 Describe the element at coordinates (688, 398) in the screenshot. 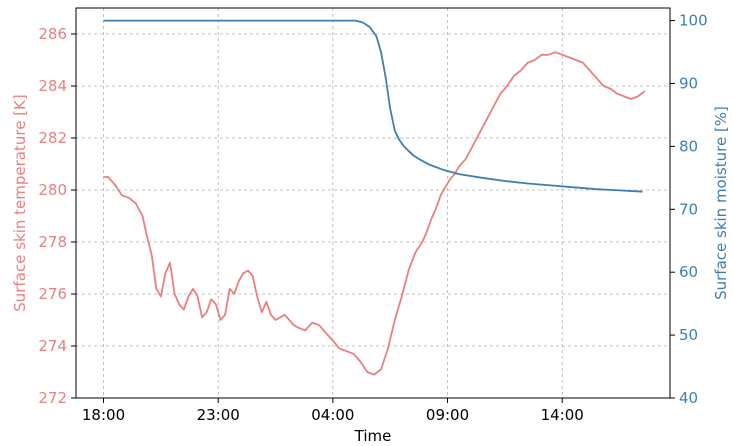

I see `y-right-tick-label: 40` at that location.